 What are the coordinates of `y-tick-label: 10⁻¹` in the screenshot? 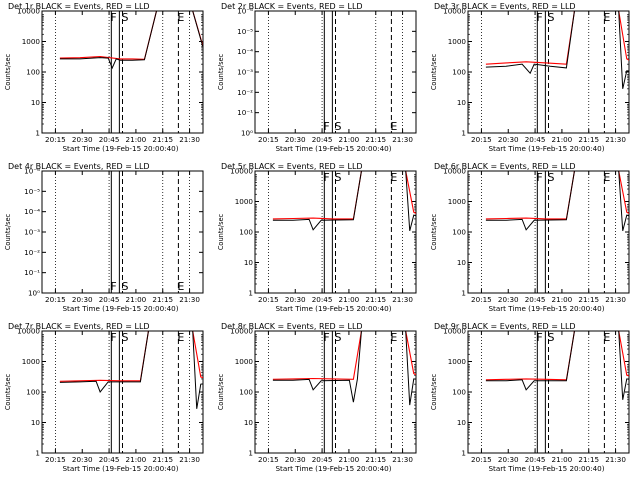 It's located at (245, 112).